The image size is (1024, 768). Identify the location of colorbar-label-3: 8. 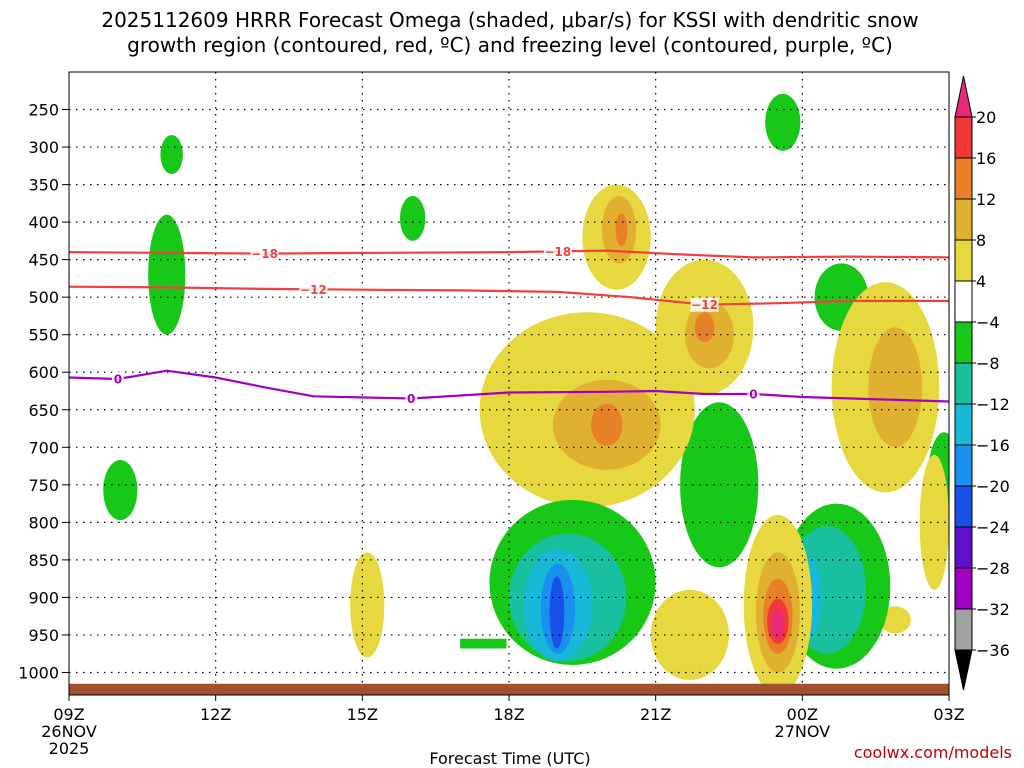
(981, 240).